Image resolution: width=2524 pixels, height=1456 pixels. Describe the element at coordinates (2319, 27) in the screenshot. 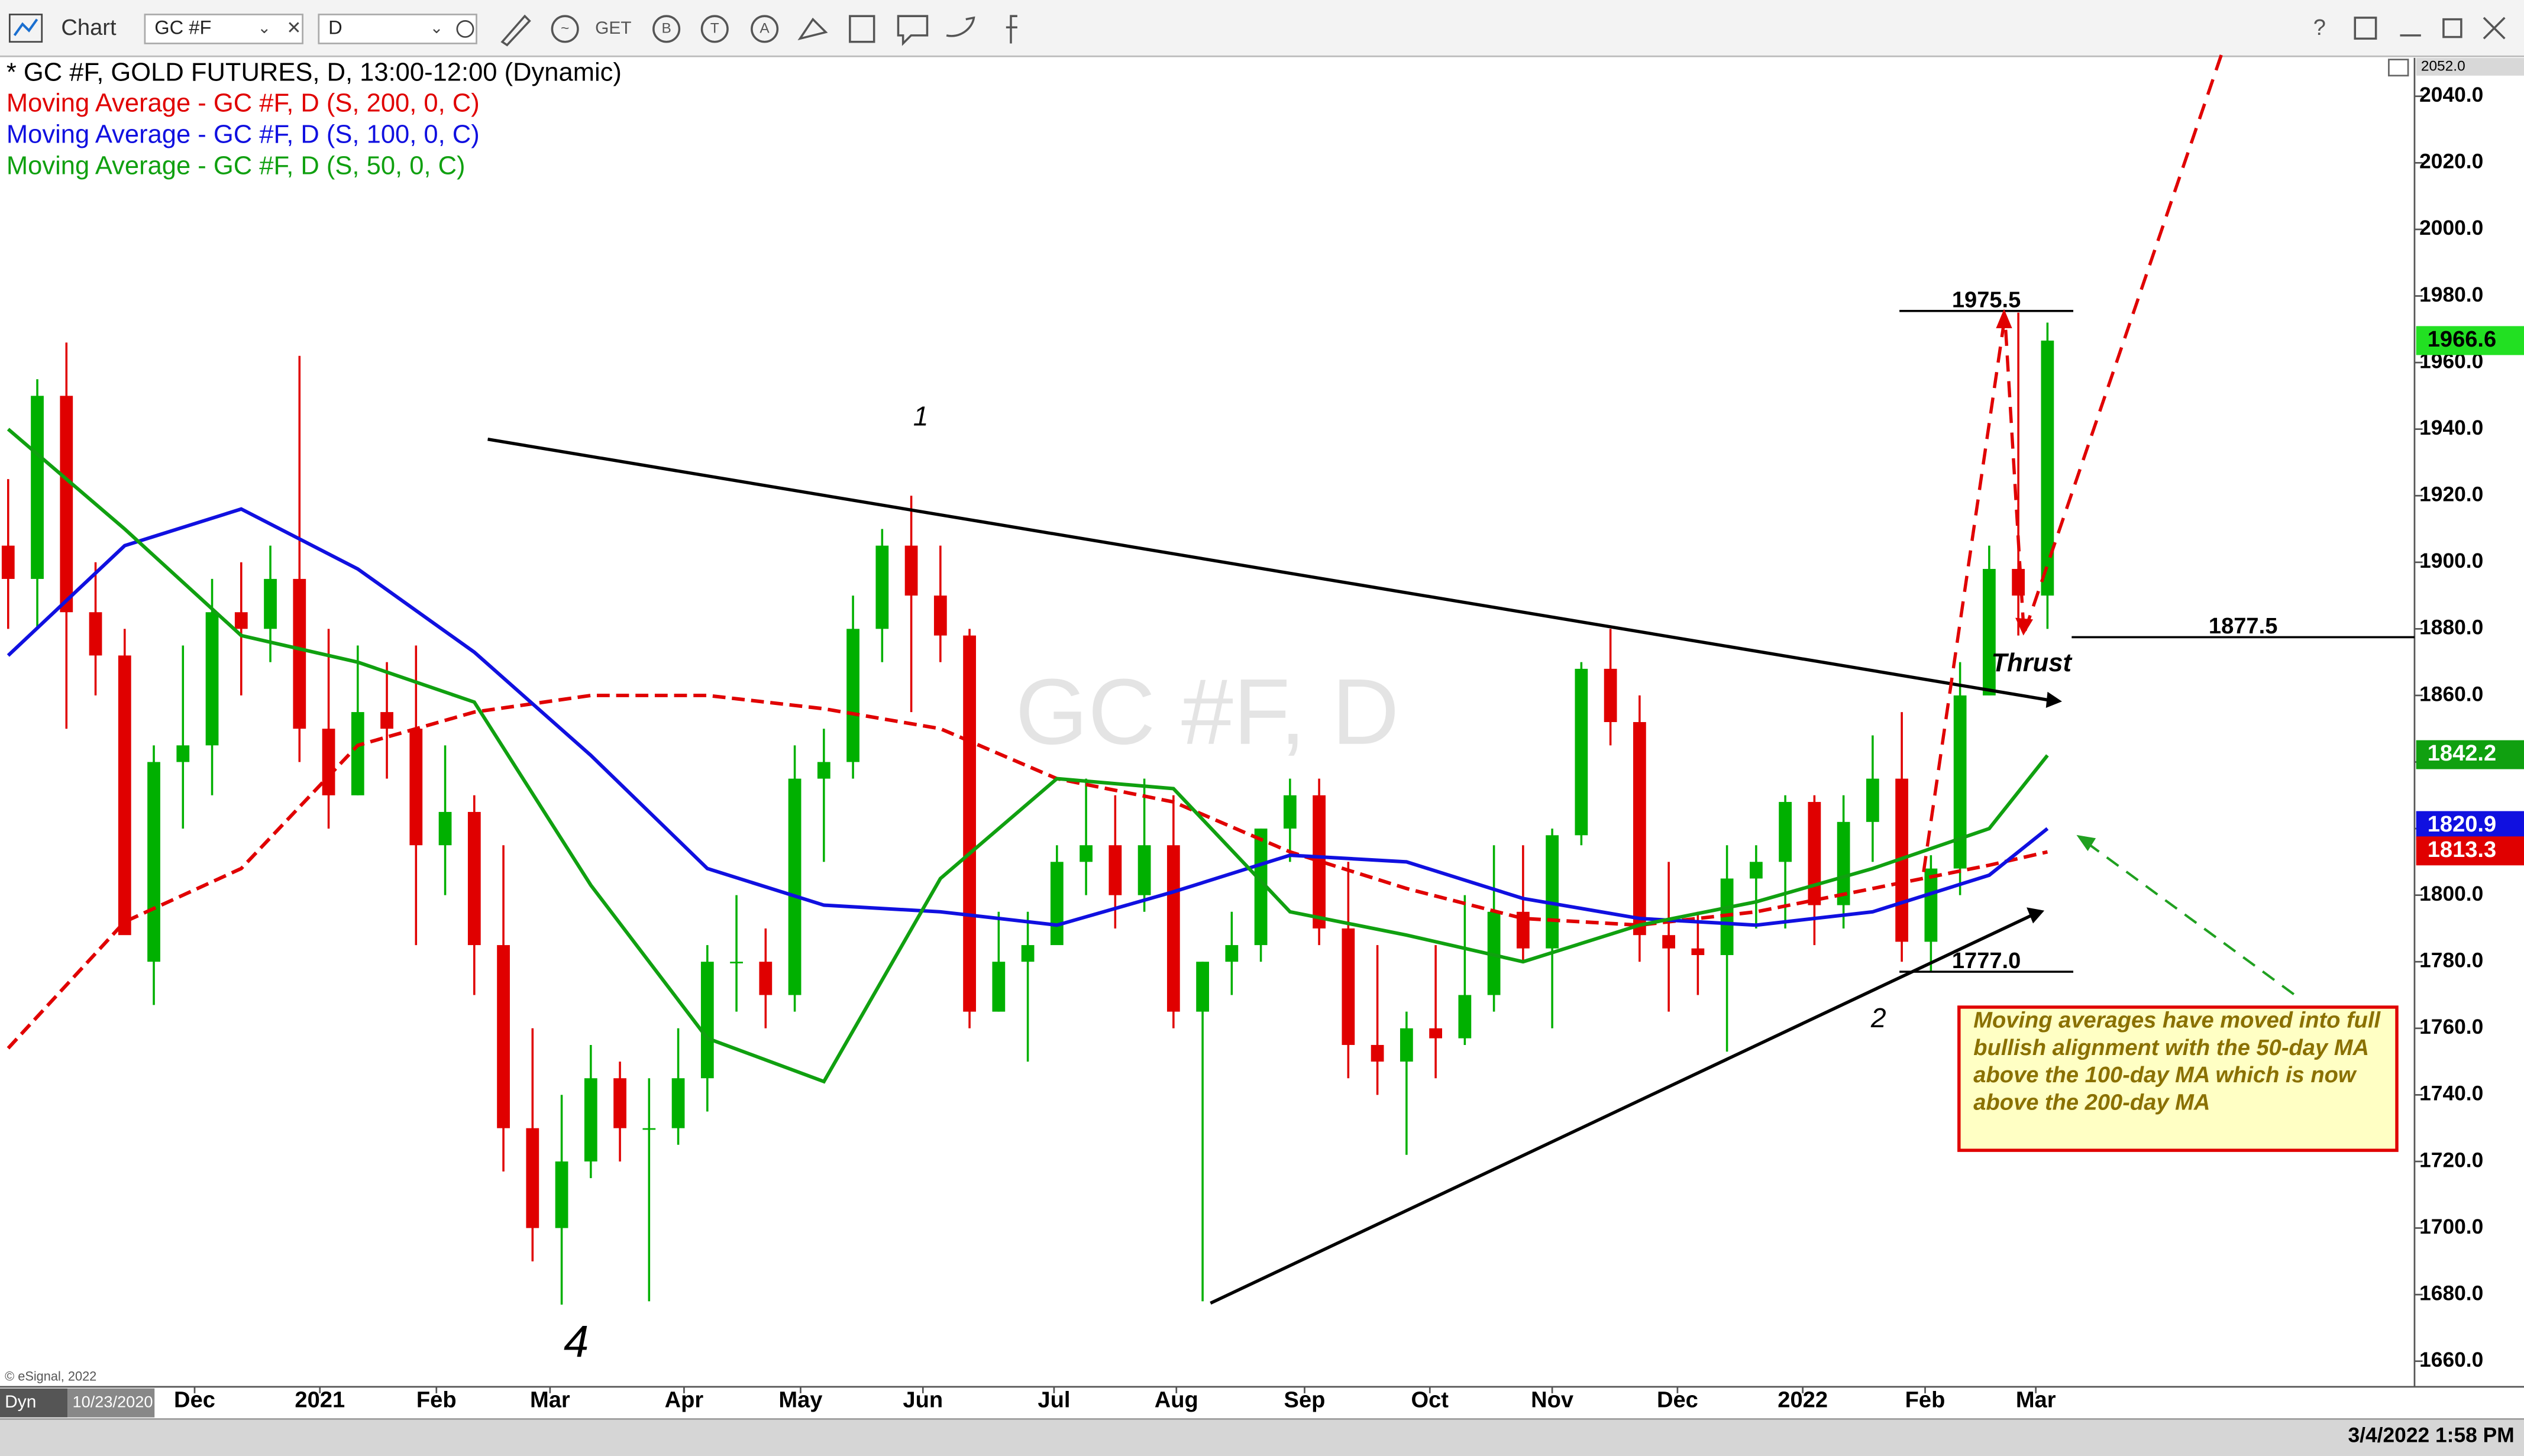

I see `help-button: ?` at that location.